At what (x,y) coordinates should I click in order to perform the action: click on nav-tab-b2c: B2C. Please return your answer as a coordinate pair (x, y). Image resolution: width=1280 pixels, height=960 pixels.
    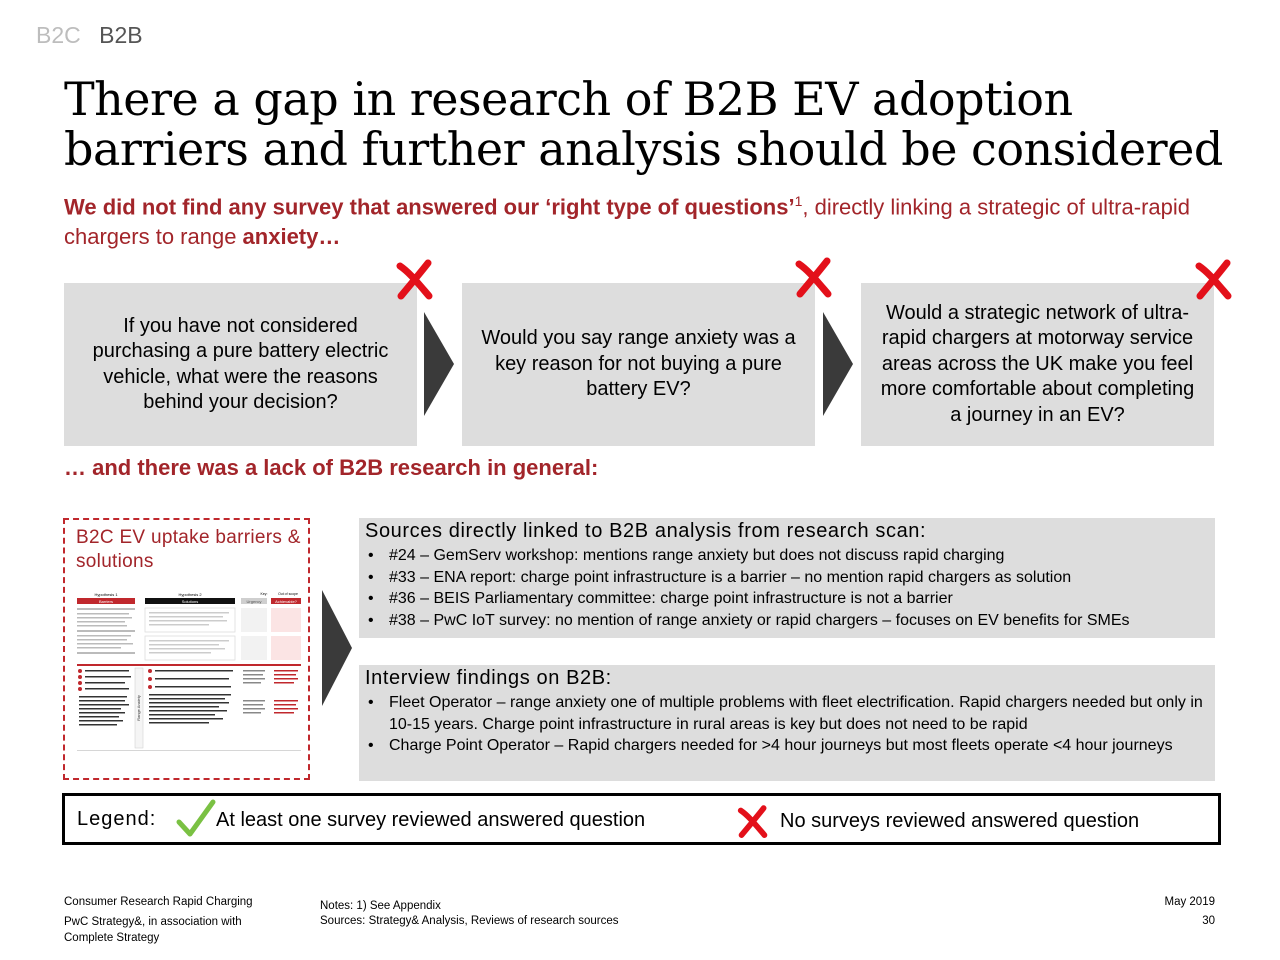
    Looking at the image, I should click on (58, 35).